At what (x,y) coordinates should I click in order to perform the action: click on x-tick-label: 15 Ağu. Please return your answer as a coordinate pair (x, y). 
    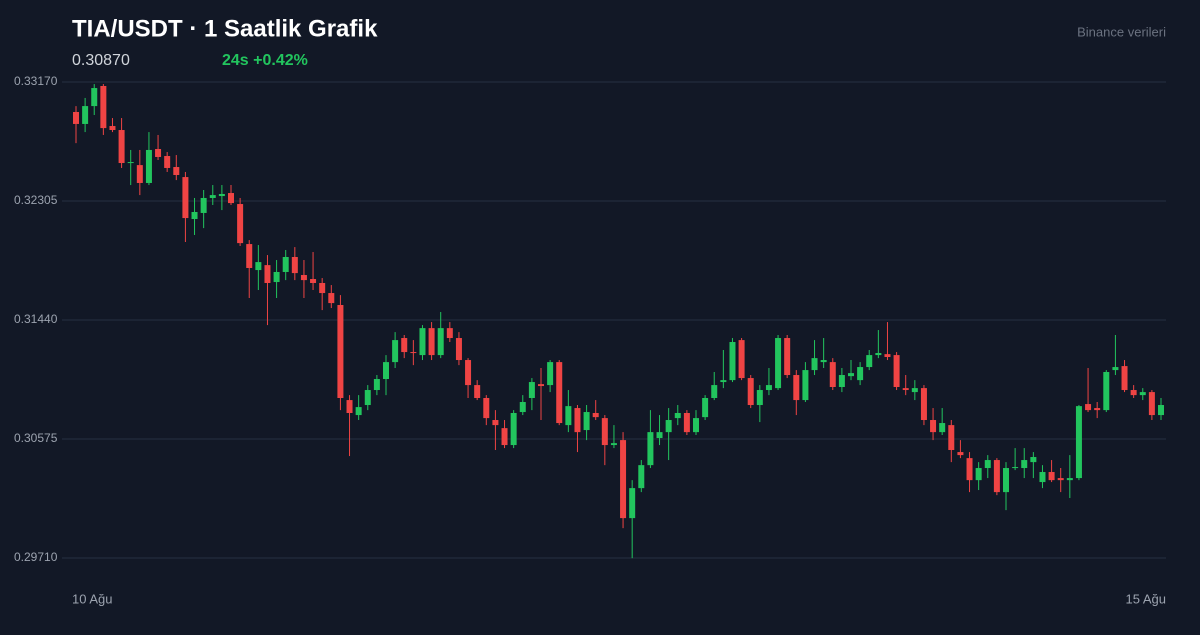
    Looking at the image, I should click on (1146, 598).